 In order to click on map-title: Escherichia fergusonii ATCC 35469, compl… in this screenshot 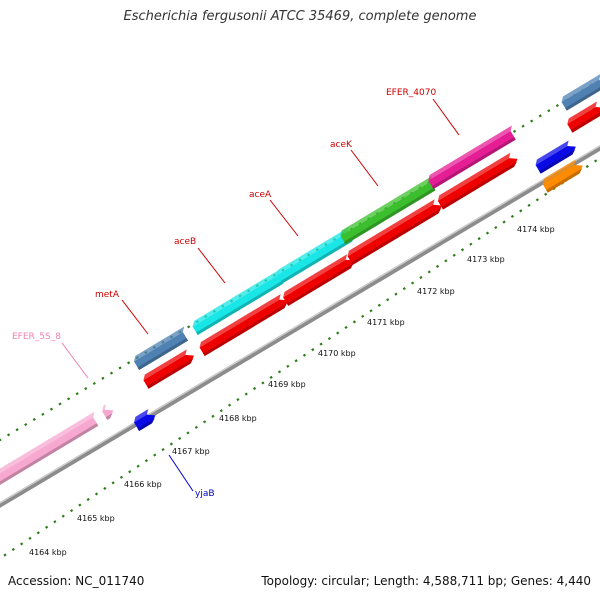, I will do `click(300, 16)`.